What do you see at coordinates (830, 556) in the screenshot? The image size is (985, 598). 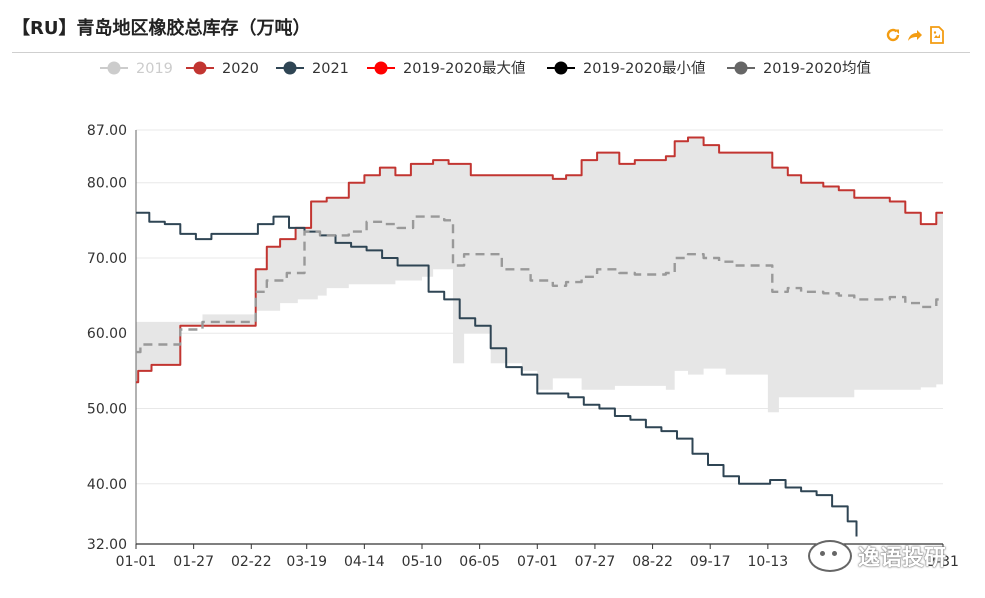 I see `wechat-icon` at bounding box center [830, 556].